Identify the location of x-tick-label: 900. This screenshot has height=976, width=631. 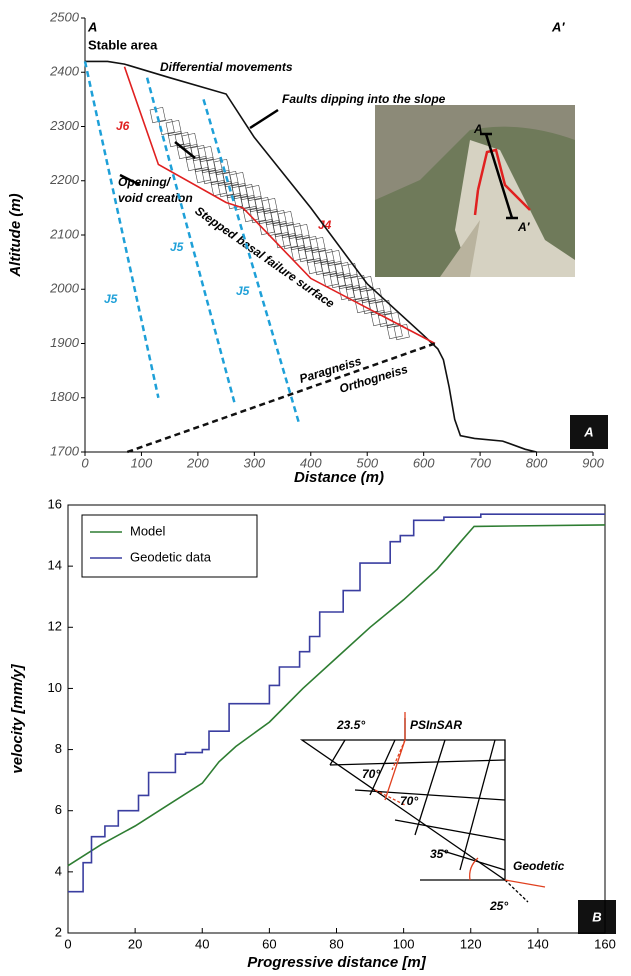
(593, 462).